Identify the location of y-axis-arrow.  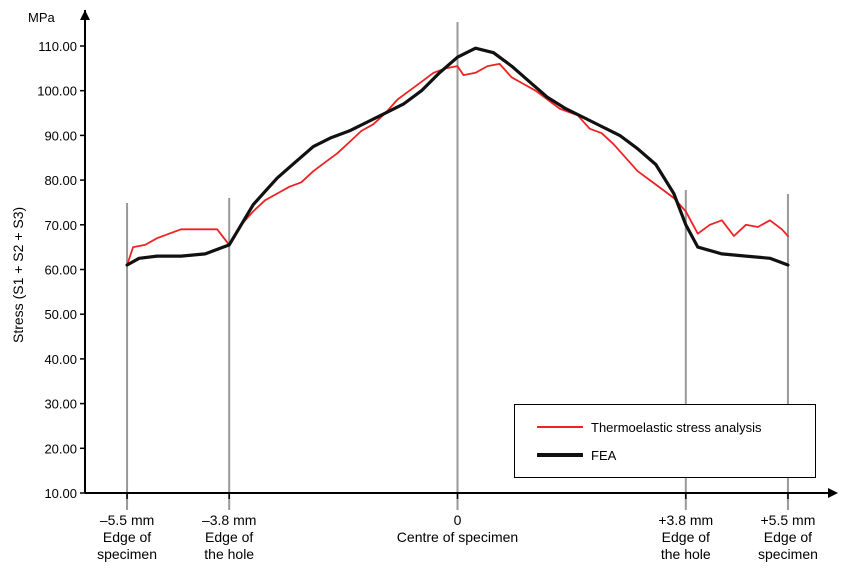
(85, 15).